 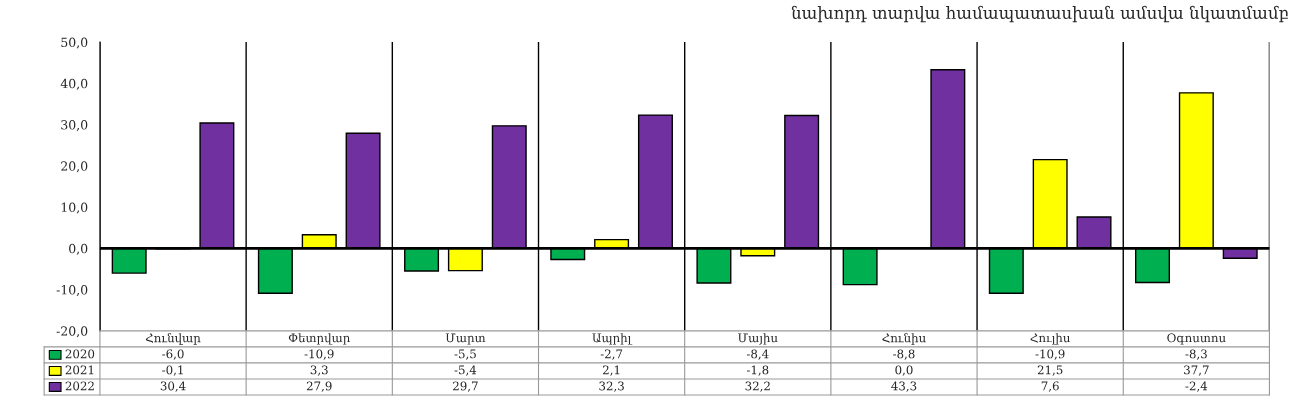 What do you see at coordinates (465, 339) in the screenshot?
I see `x-tick-label: Մարտ` at bounding box center [465, 339].